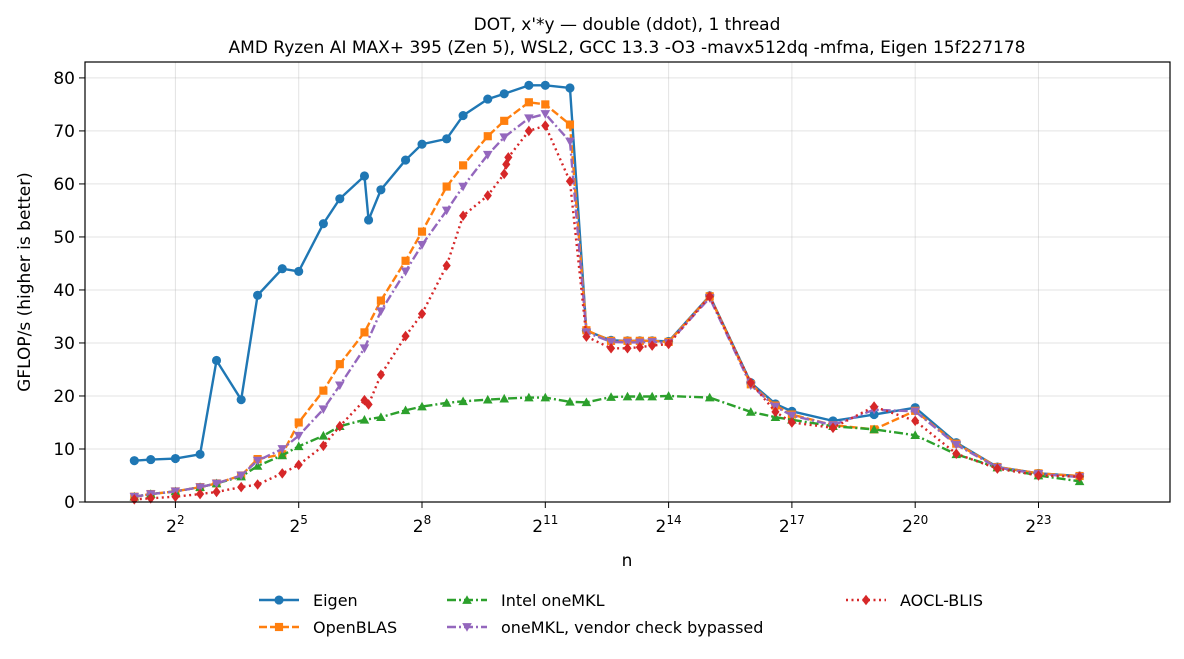  What do you see at coordinates (941, 600) in the screenshot?
I see `legend-label: AOCL-BLIS` at bounding box center [941, 600].